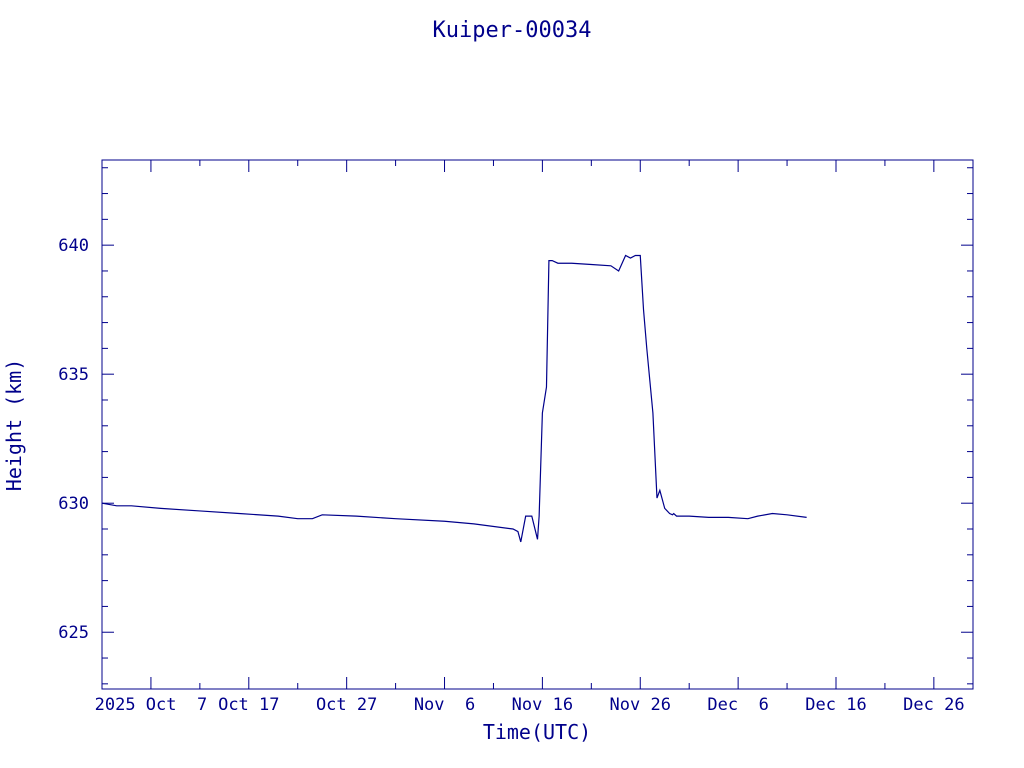 The width and height of the screenshot is (1024, 768). Describe the element at coordinates (640, 705) in the screenshot. I see `x-tick-label: Nov 26` at that location.